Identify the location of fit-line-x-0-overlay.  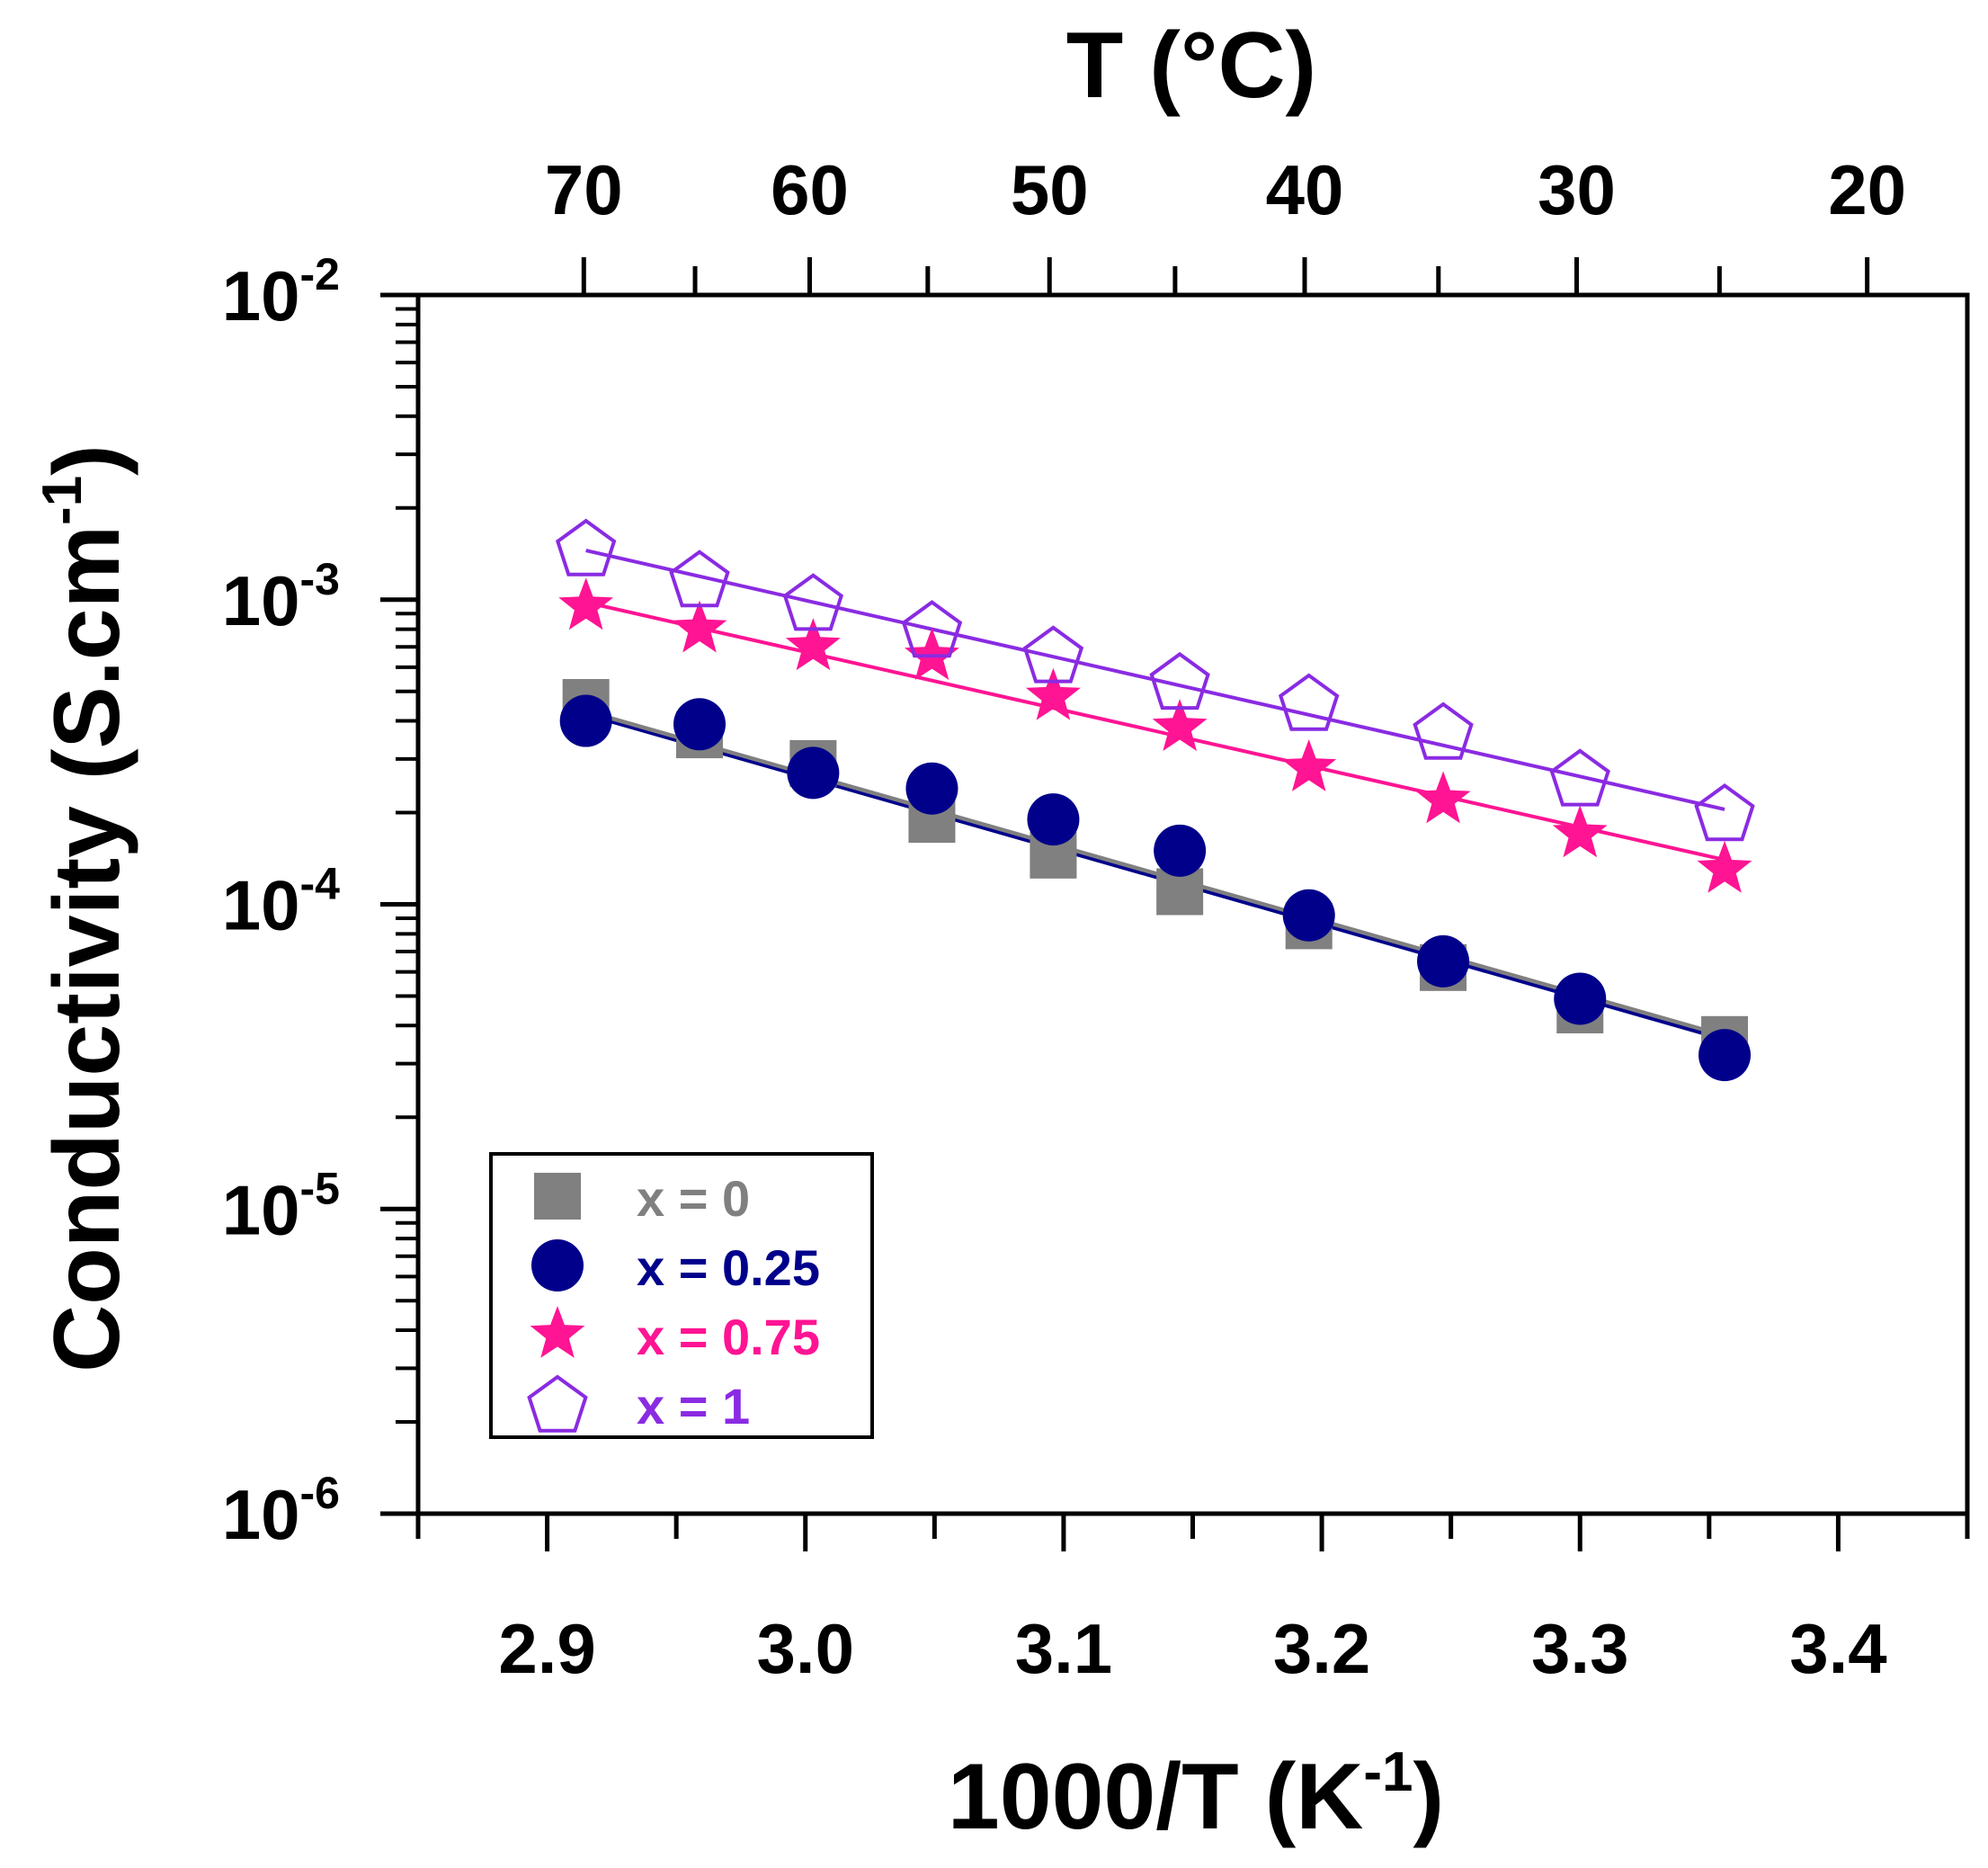
(1155, 874).